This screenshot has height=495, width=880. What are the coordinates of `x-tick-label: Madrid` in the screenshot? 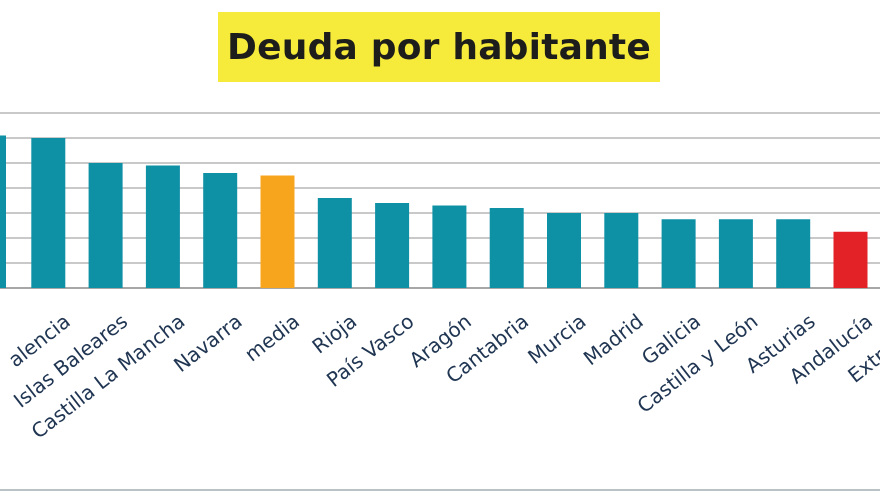 It's located at (613, 339).